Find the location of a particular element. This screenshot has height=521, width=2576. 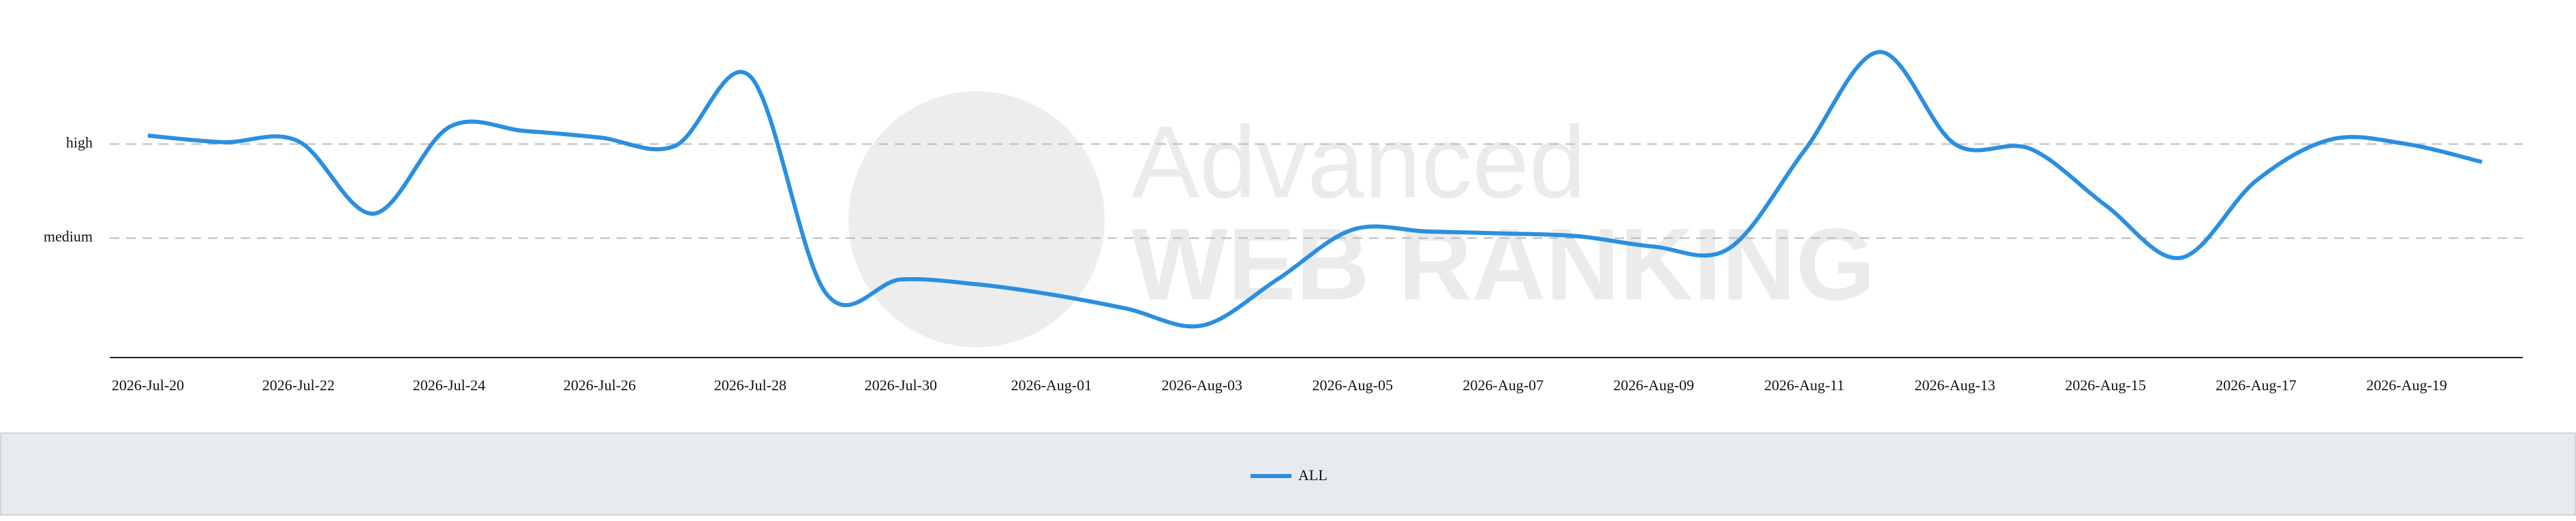

x-tick-label: 2026-Jul-24 is located at coordinates (449, 385).